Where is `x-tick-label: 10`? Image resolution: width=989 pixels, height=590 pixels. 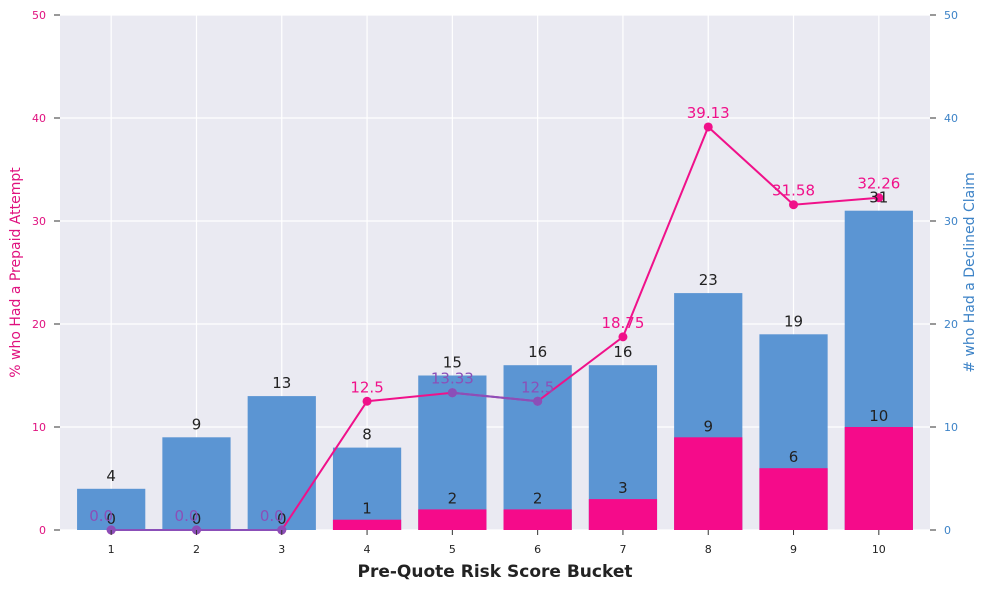 x-tick-label: 10 is located at coordinates (879, 549).